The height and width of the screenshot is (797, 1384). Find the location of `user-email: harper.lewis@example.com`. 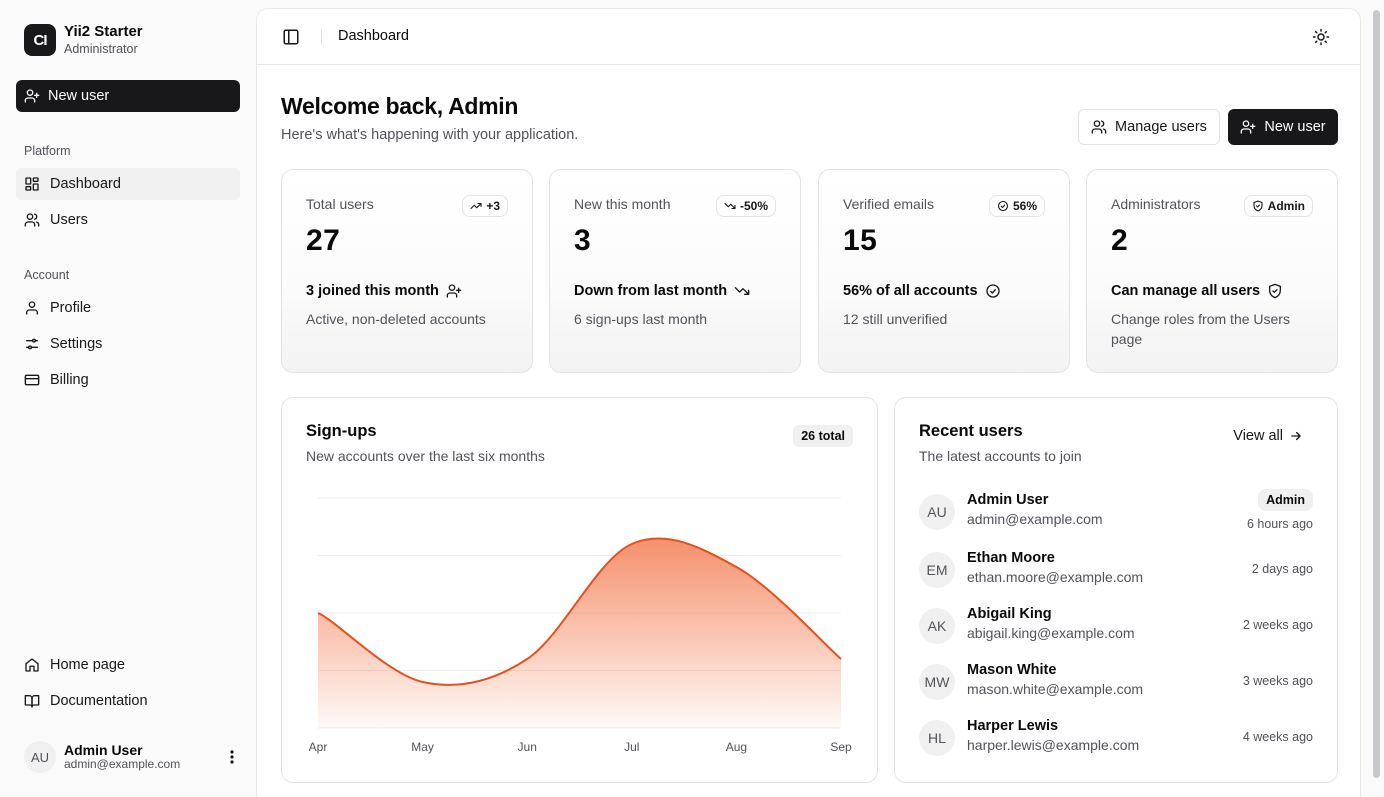

user-email: harper.lewis@example.com is located at coordinates (1053, 745).